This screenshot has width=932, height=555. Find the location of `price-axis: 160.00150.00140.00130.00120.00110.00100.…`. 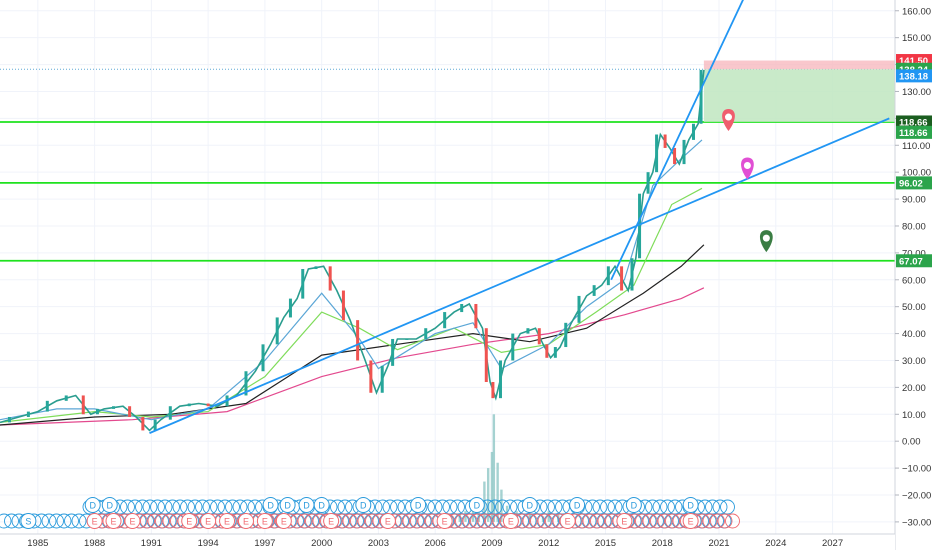

price-axis: 160.00150.00140.00130.00120.00110.00100.… is located at coordinates (913, 275).